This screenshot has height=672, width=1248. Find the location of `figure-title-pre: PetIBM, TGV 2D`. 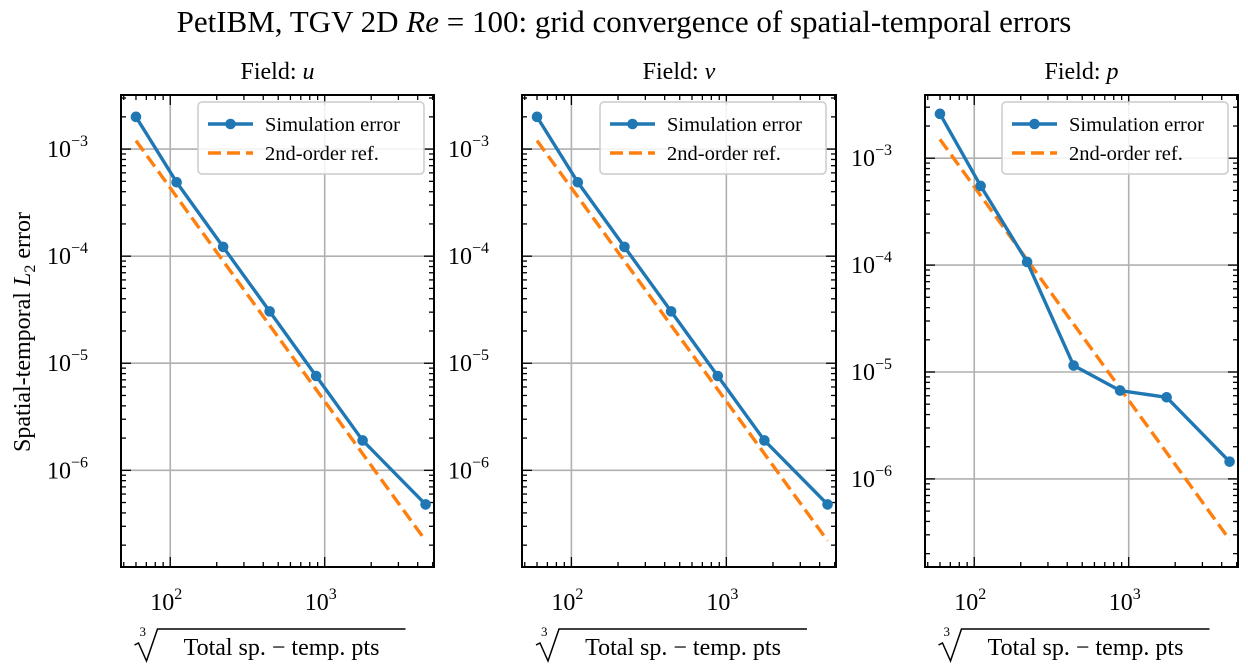

figure-title-pre: PetIBM, TGV 2D is located at coordinates (291, 21).